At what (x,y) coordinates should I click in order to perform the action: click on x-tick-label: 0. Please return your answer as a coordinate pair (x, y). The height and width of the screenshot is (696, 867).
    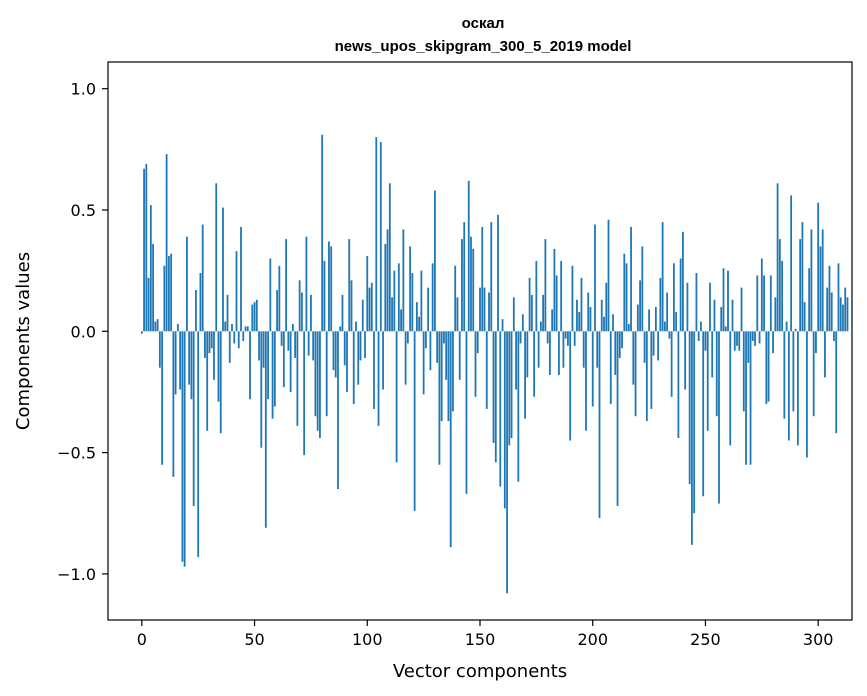
    Looking at the image, I should click on (142, 639).